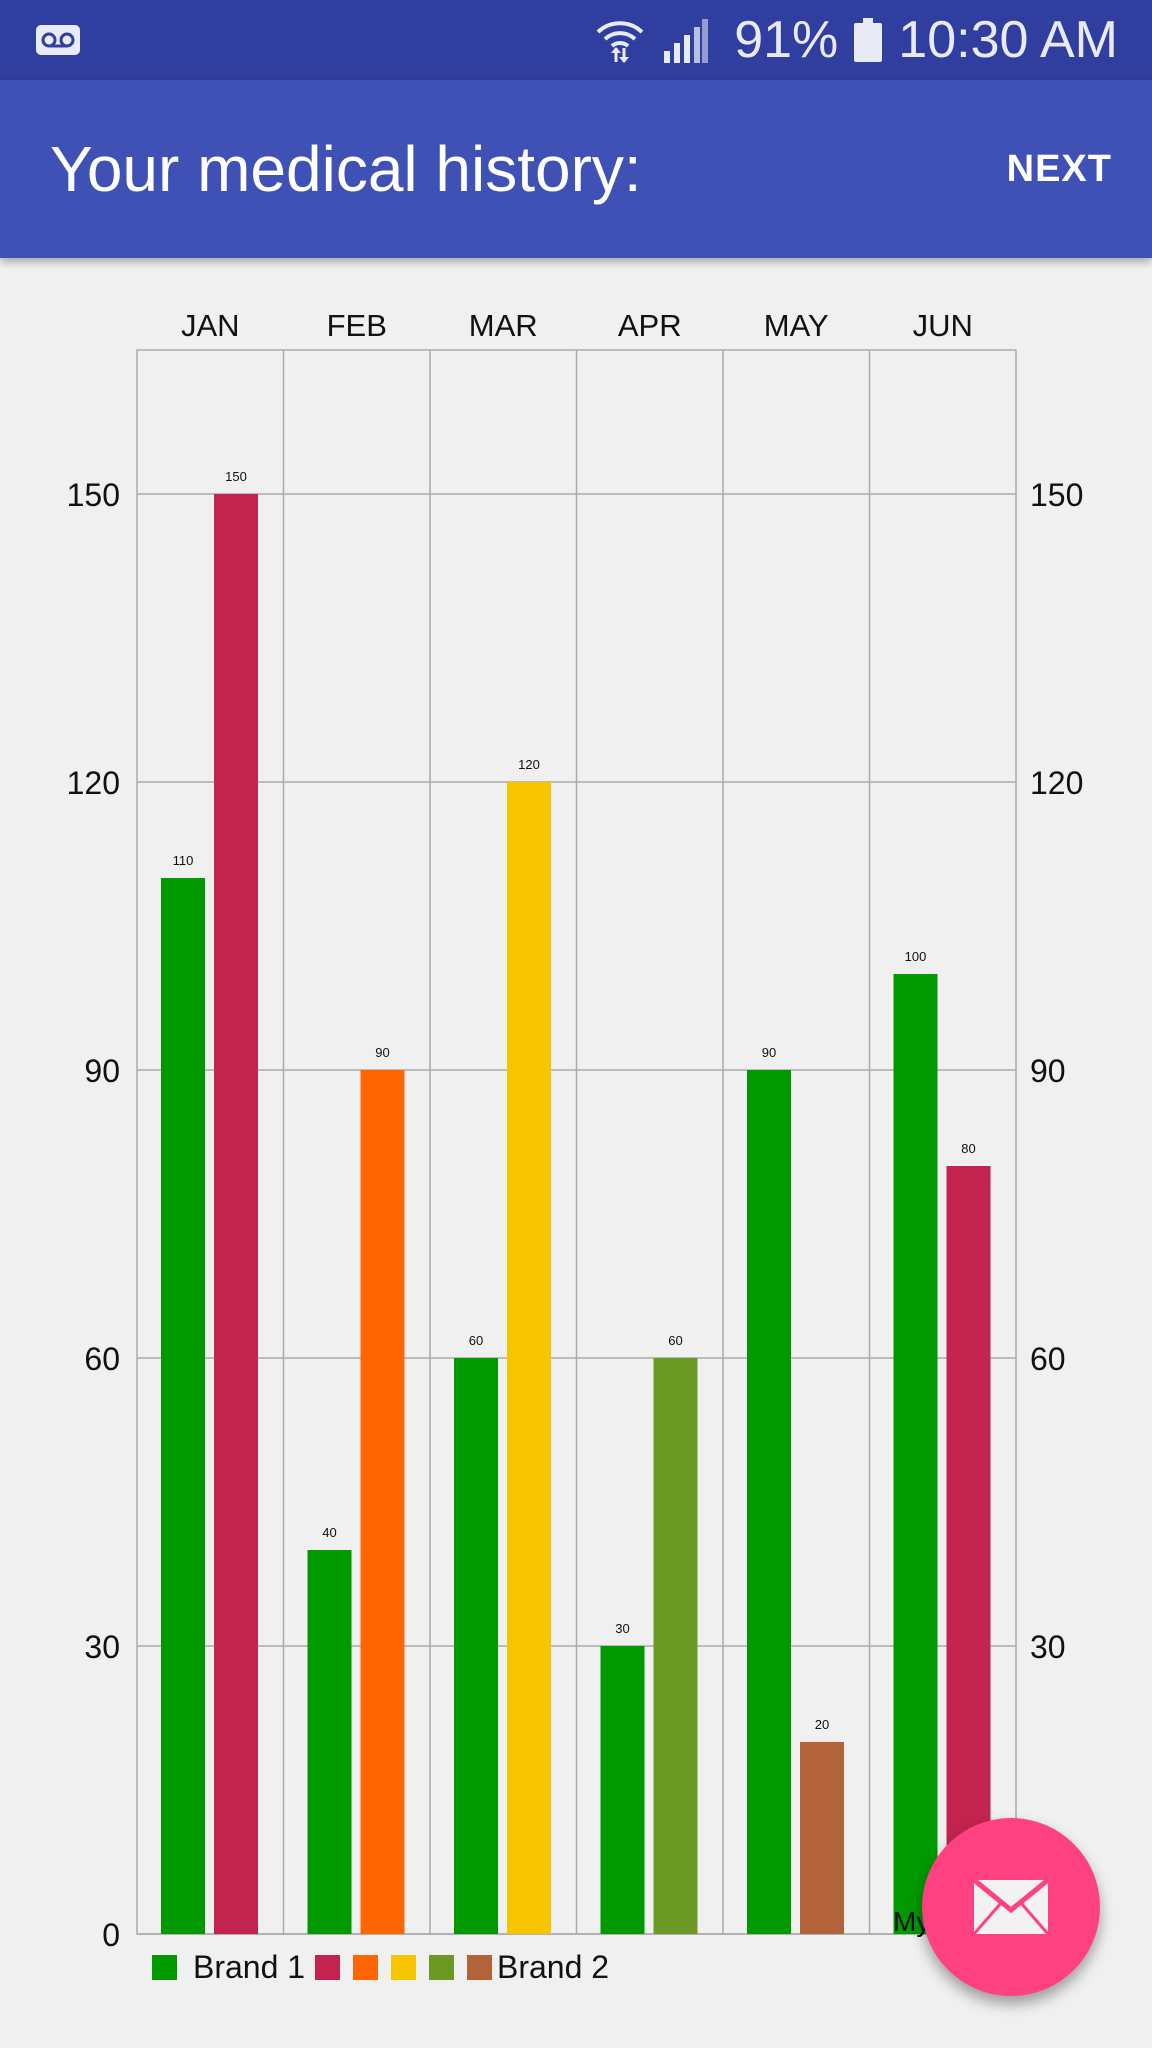 The image size is (1152, 2048). Describe the element at coordinates (968, 1148) in the screenshot. I see `data-label: 80` at that location.